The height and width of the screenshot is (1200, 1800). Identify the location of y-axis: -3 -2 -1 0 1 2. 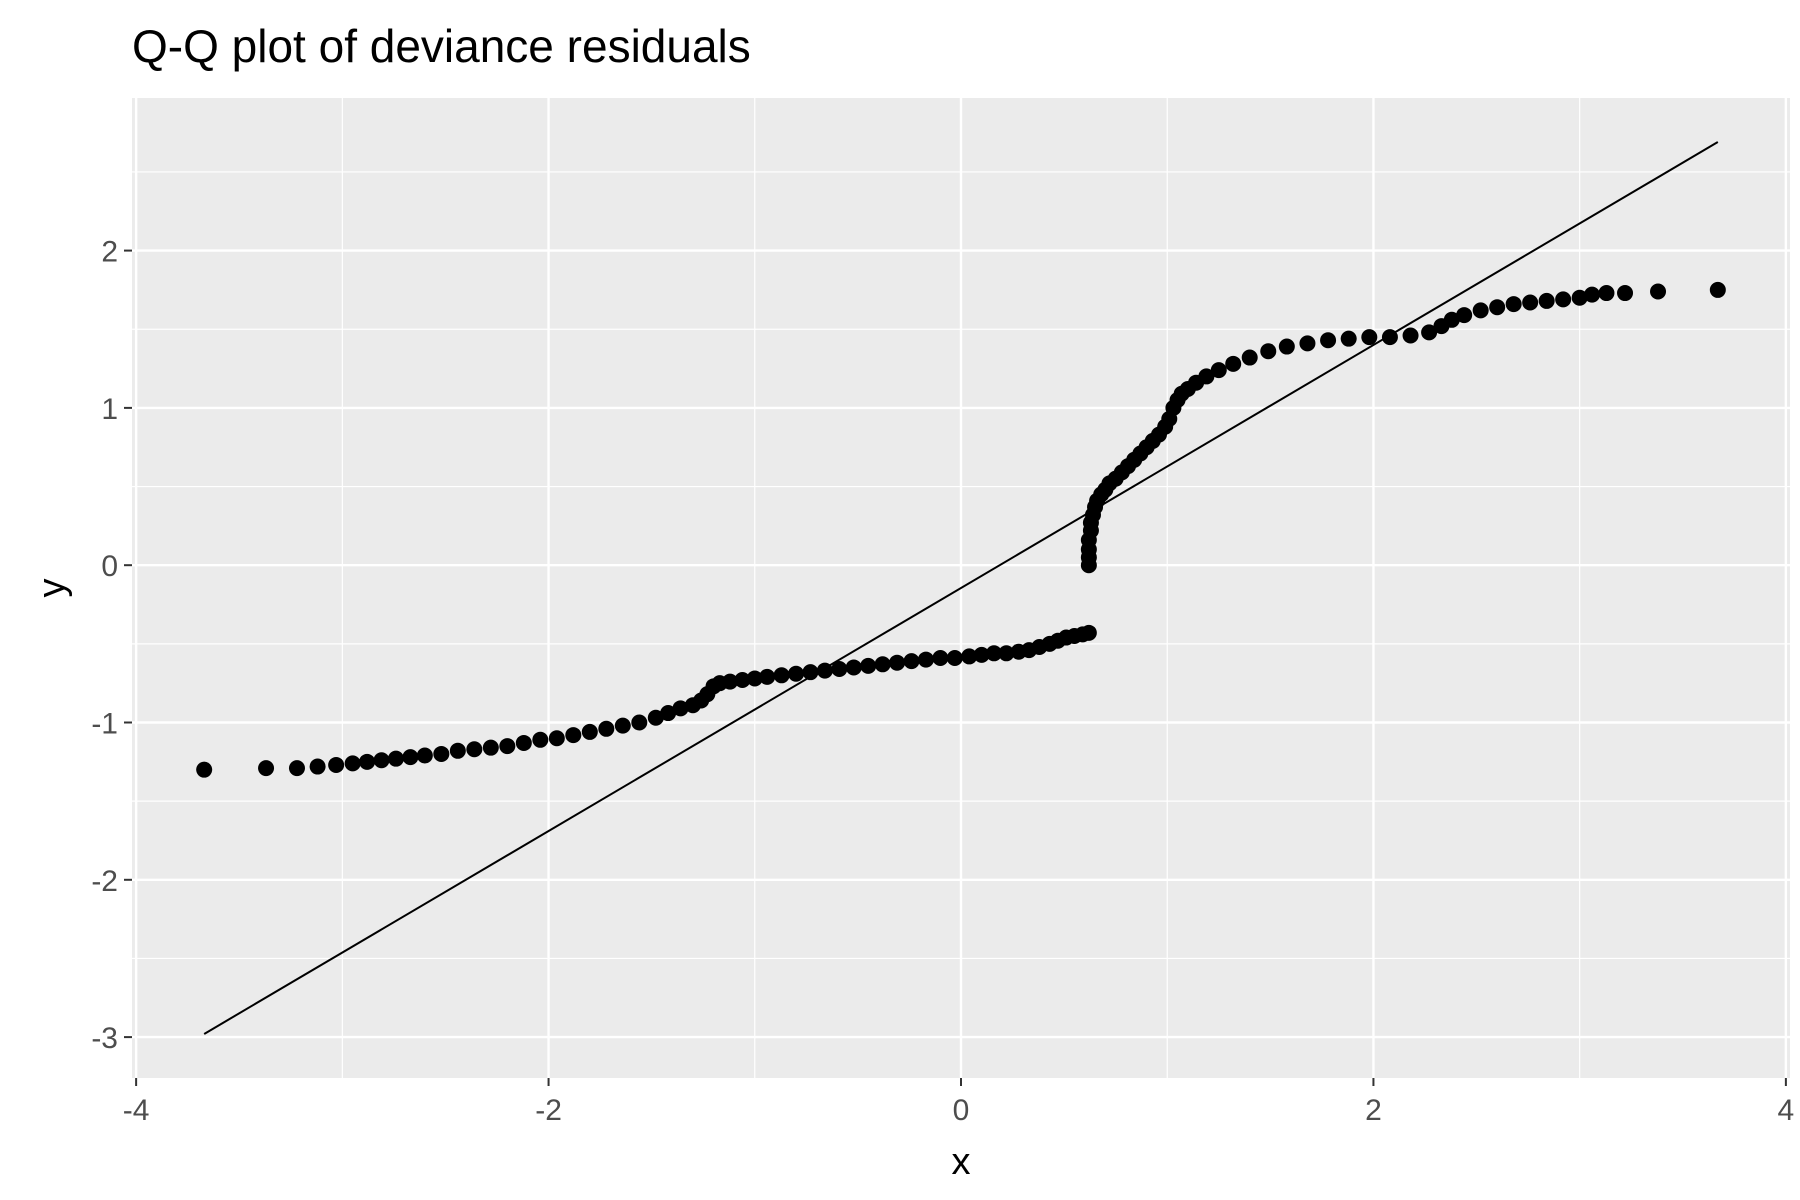
(111, 645).